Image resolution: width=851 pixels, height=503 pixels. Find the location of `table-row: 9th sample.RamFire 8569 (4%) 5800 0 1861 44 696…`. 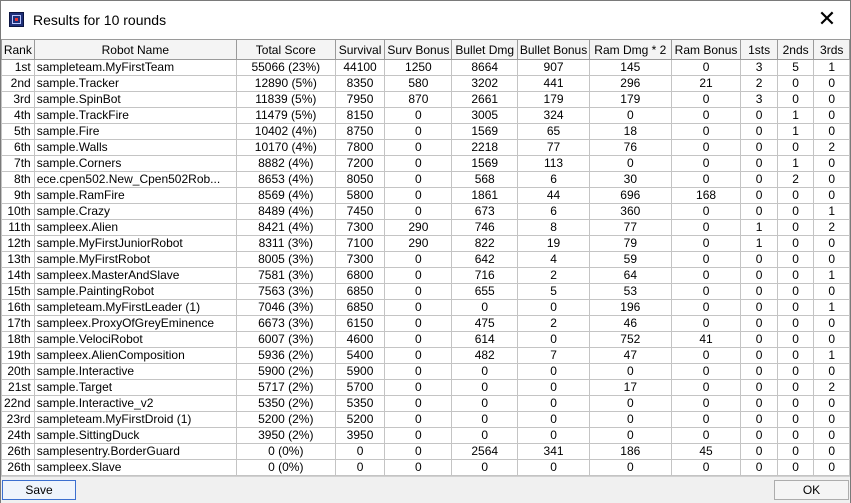

table-row: 9th sample.RamFire 8569 (4%) 5800 0 1861 44 696… is located at coordinates (425, 195).